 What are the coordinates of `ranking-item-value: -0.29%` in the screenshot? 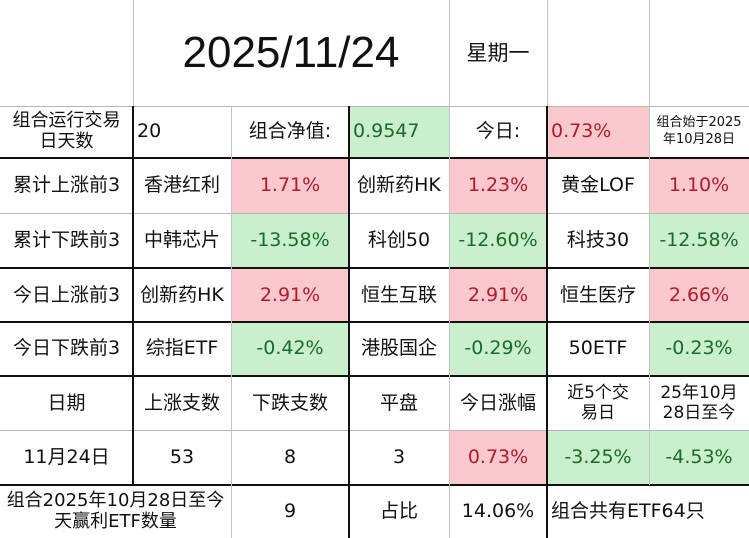 It's located at (498, 348).